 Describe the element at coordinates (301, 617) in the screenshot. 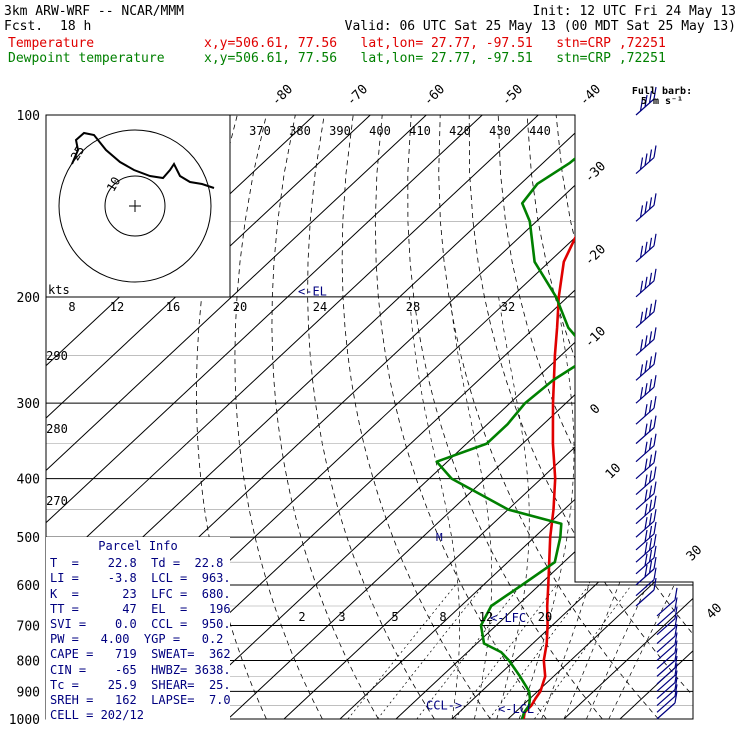

I see `mixing-ratio-label: 2` at that location.